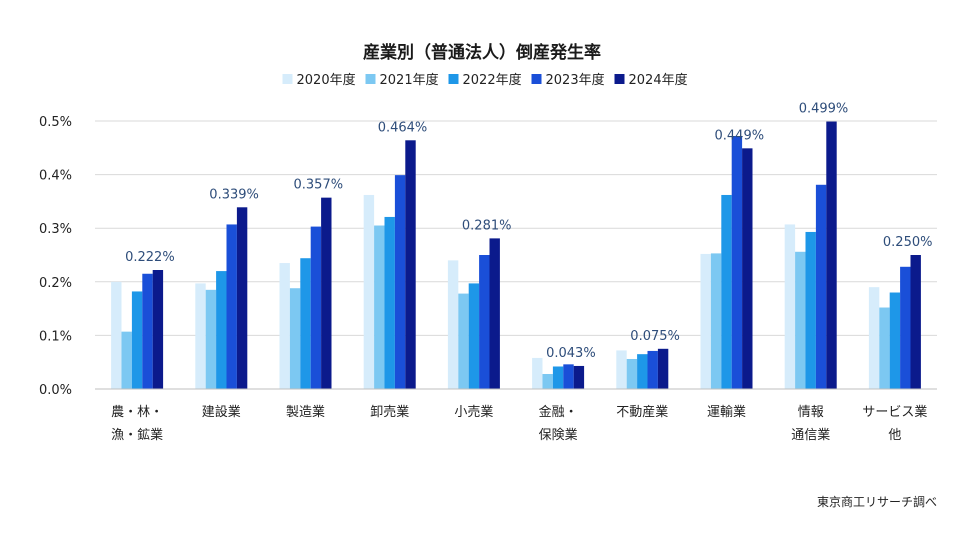 This screenshot has width=960, height=550. I want to click on category-label: 保険業, so click(558, 435).